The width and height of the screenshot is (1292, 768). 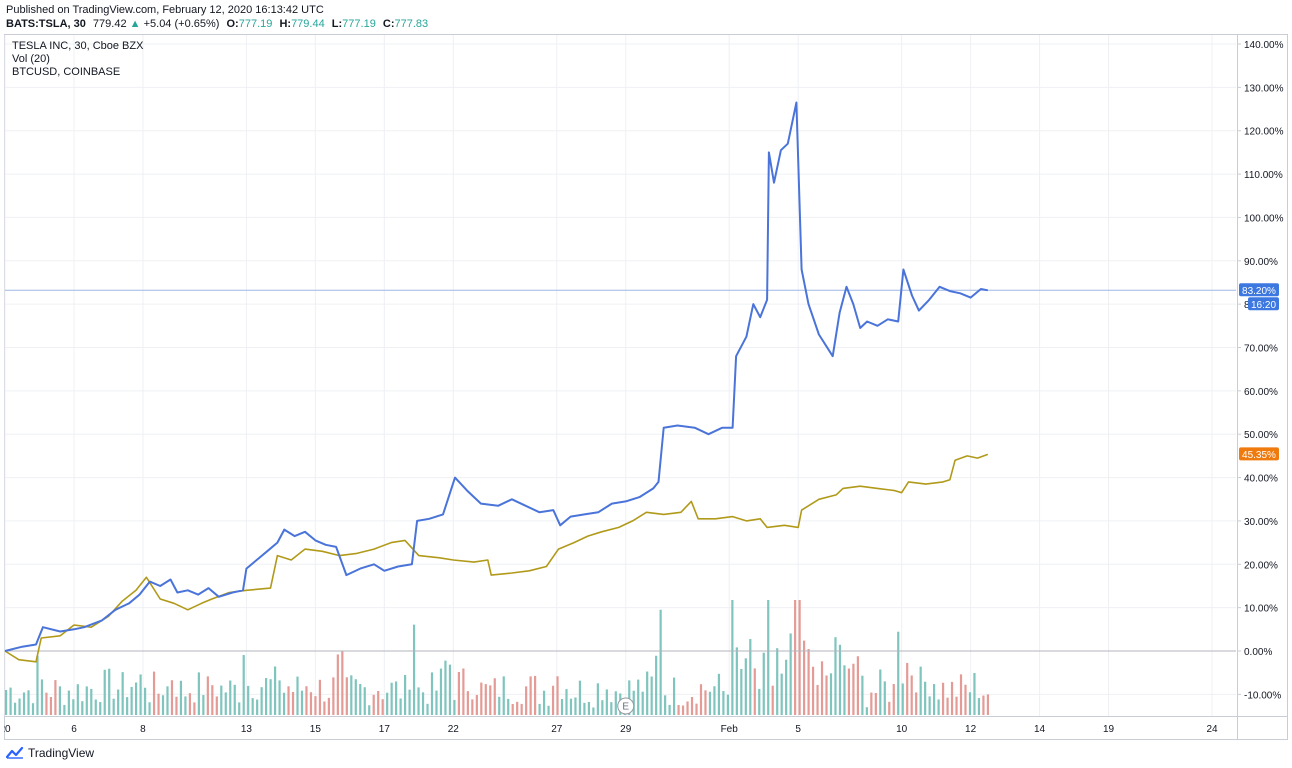 I want to click on earnings-marker: E, so click(x=626, y=706).